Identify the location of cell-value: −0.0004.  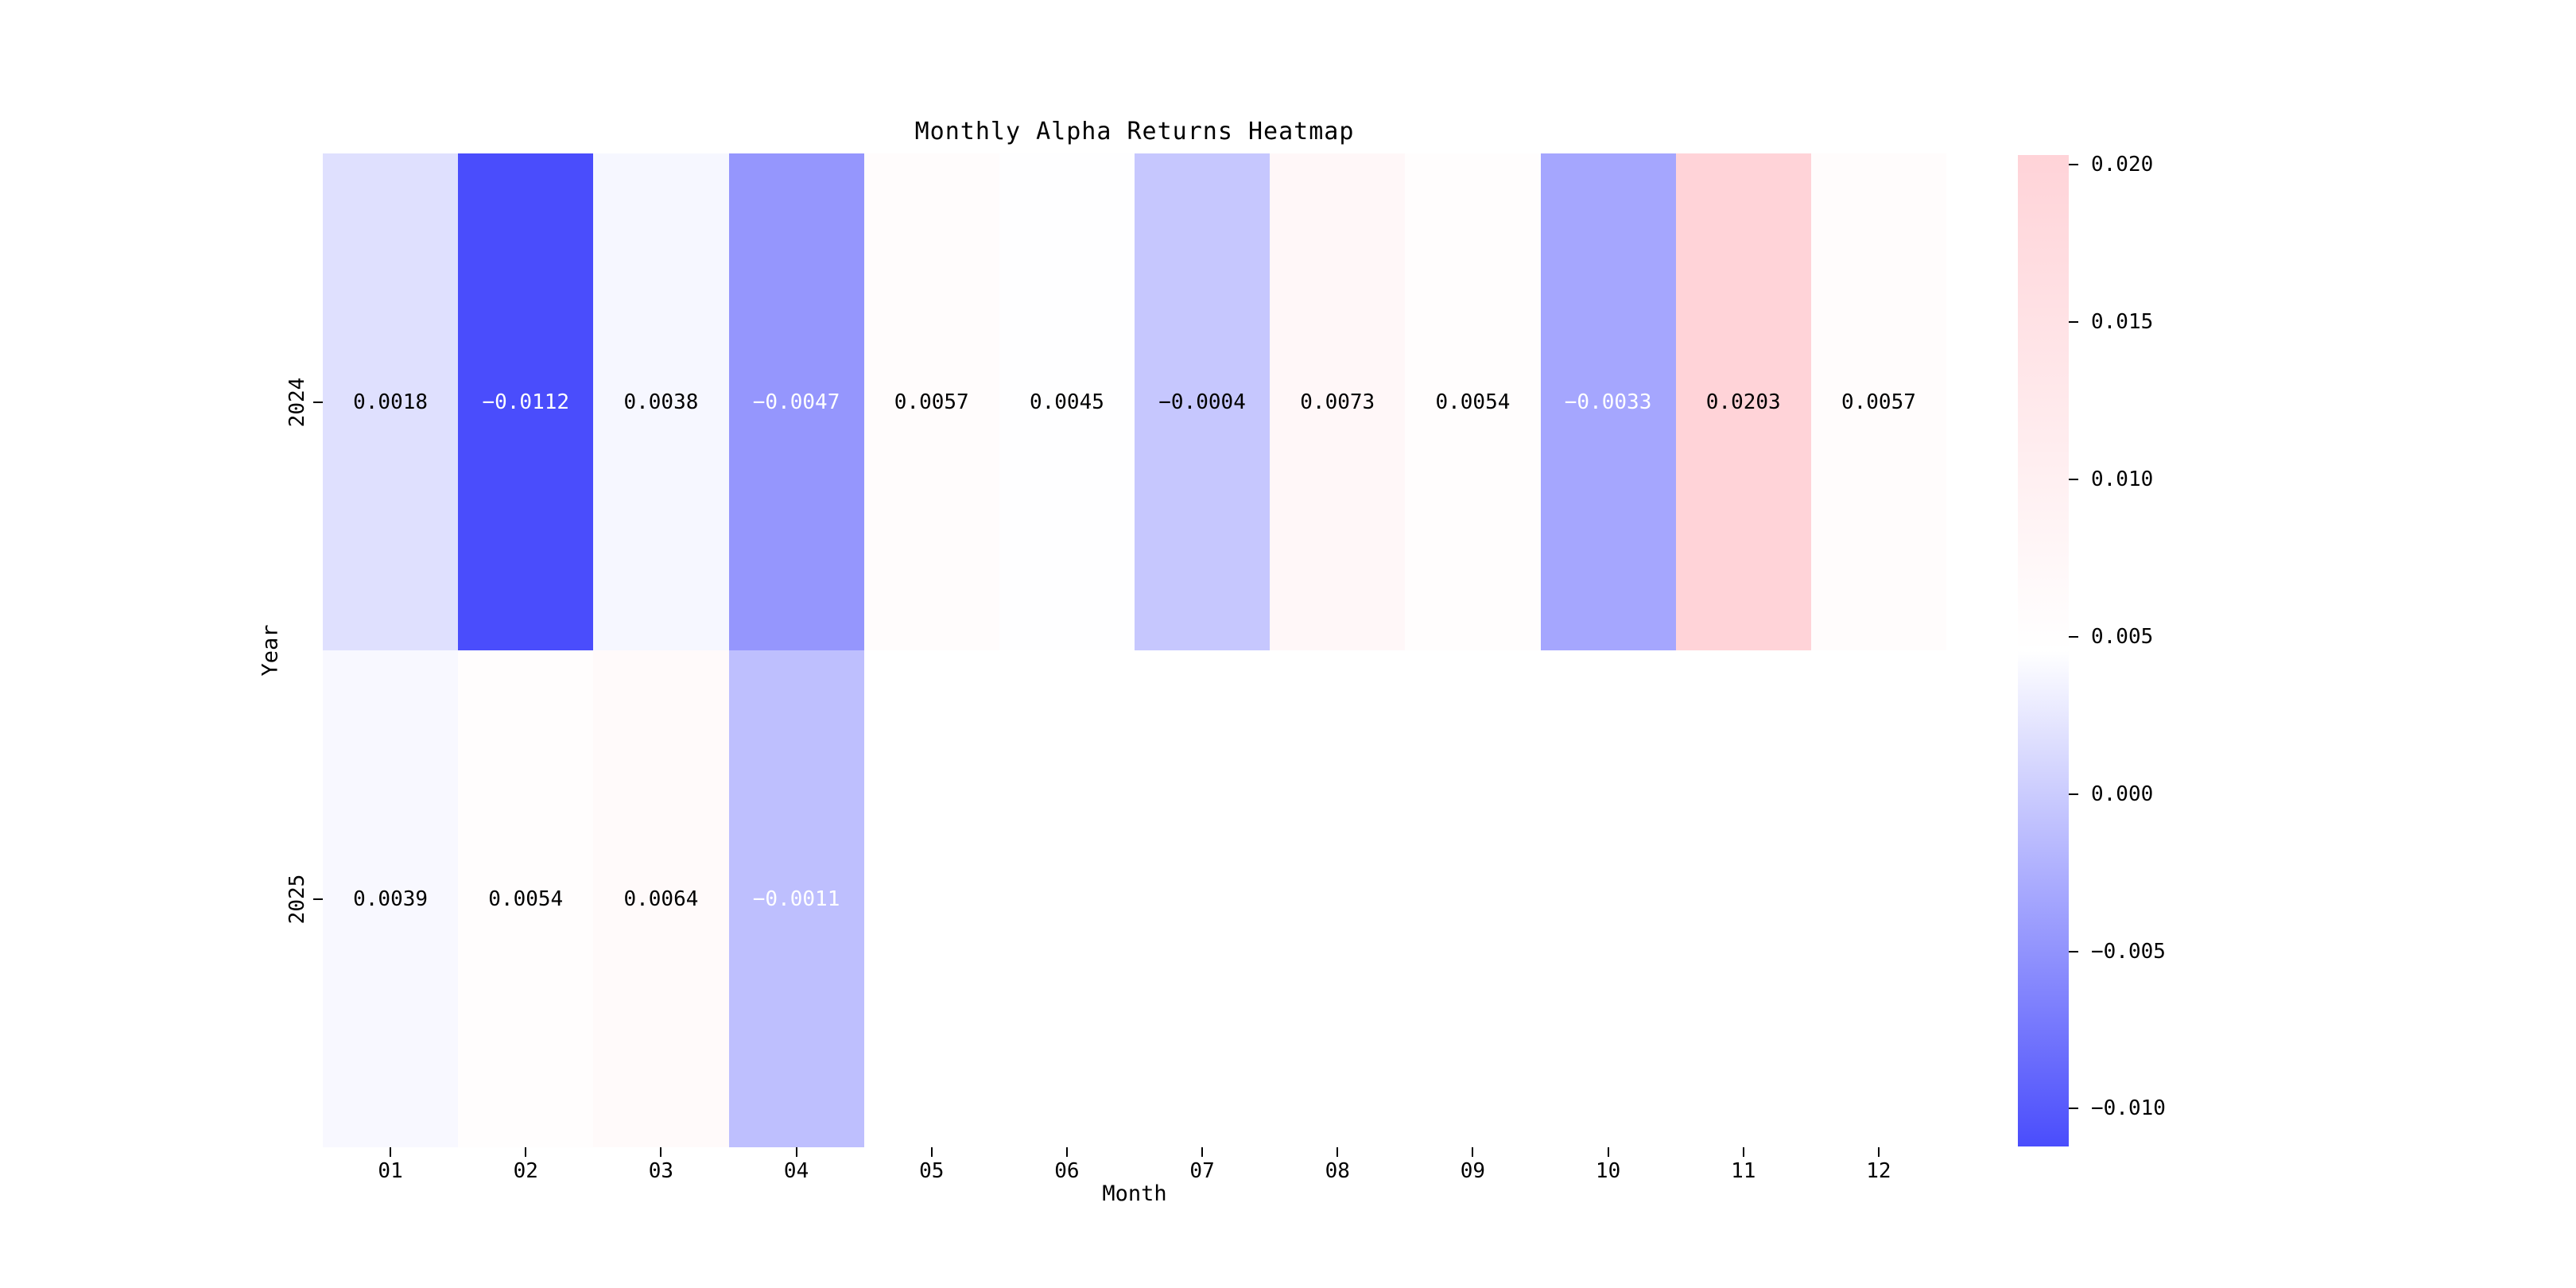
(1202, 402).